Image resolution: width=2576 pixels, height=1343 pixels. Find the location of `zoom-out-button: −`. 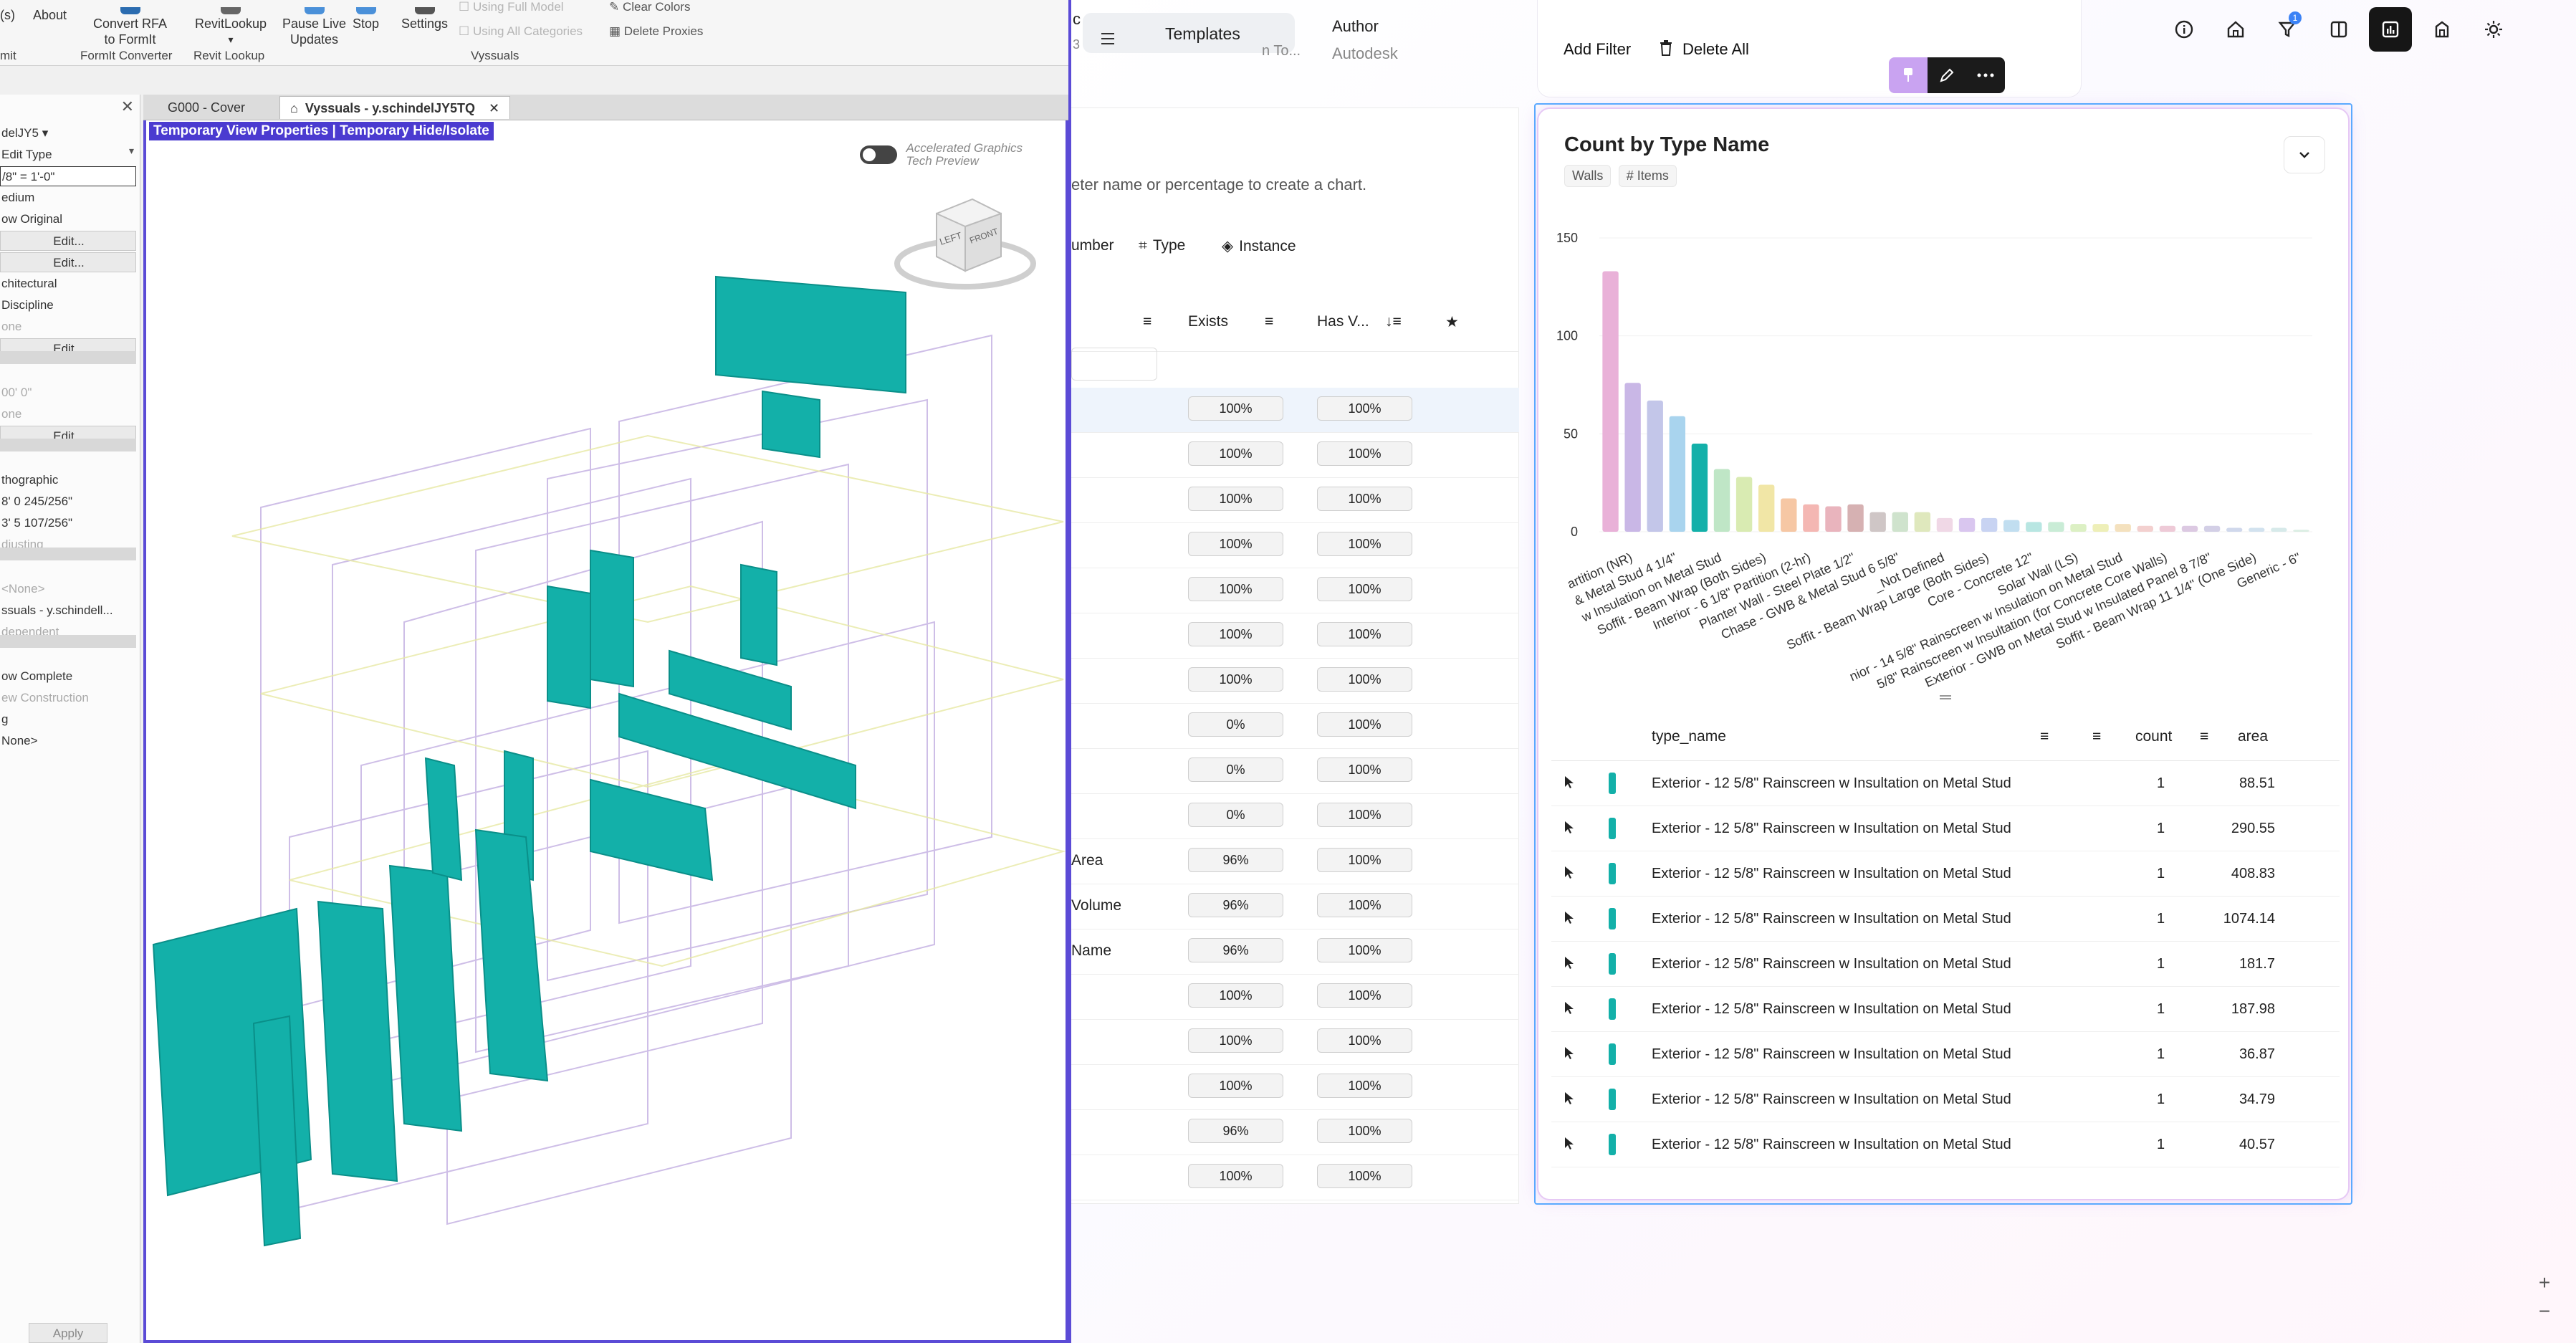

zoom-out-button: − is located at coordinates (2544, 1311).